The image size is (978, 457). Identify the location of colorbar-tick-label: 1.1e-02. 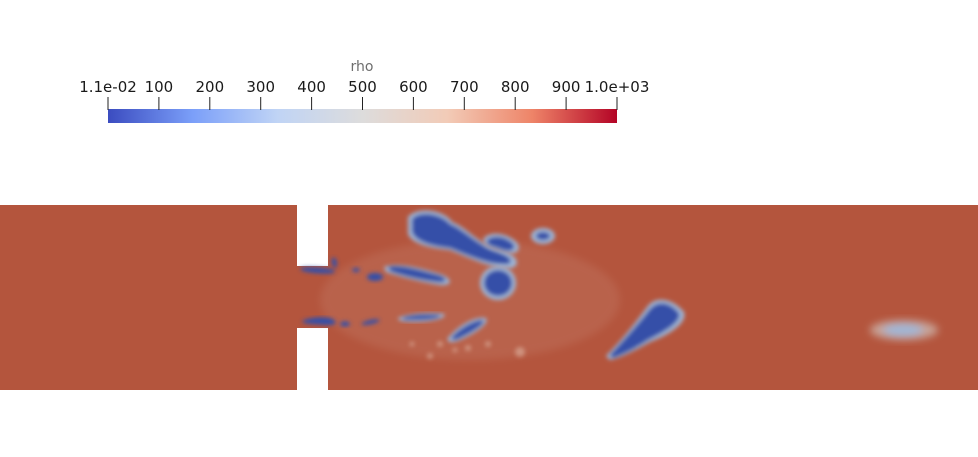
(108, 87).